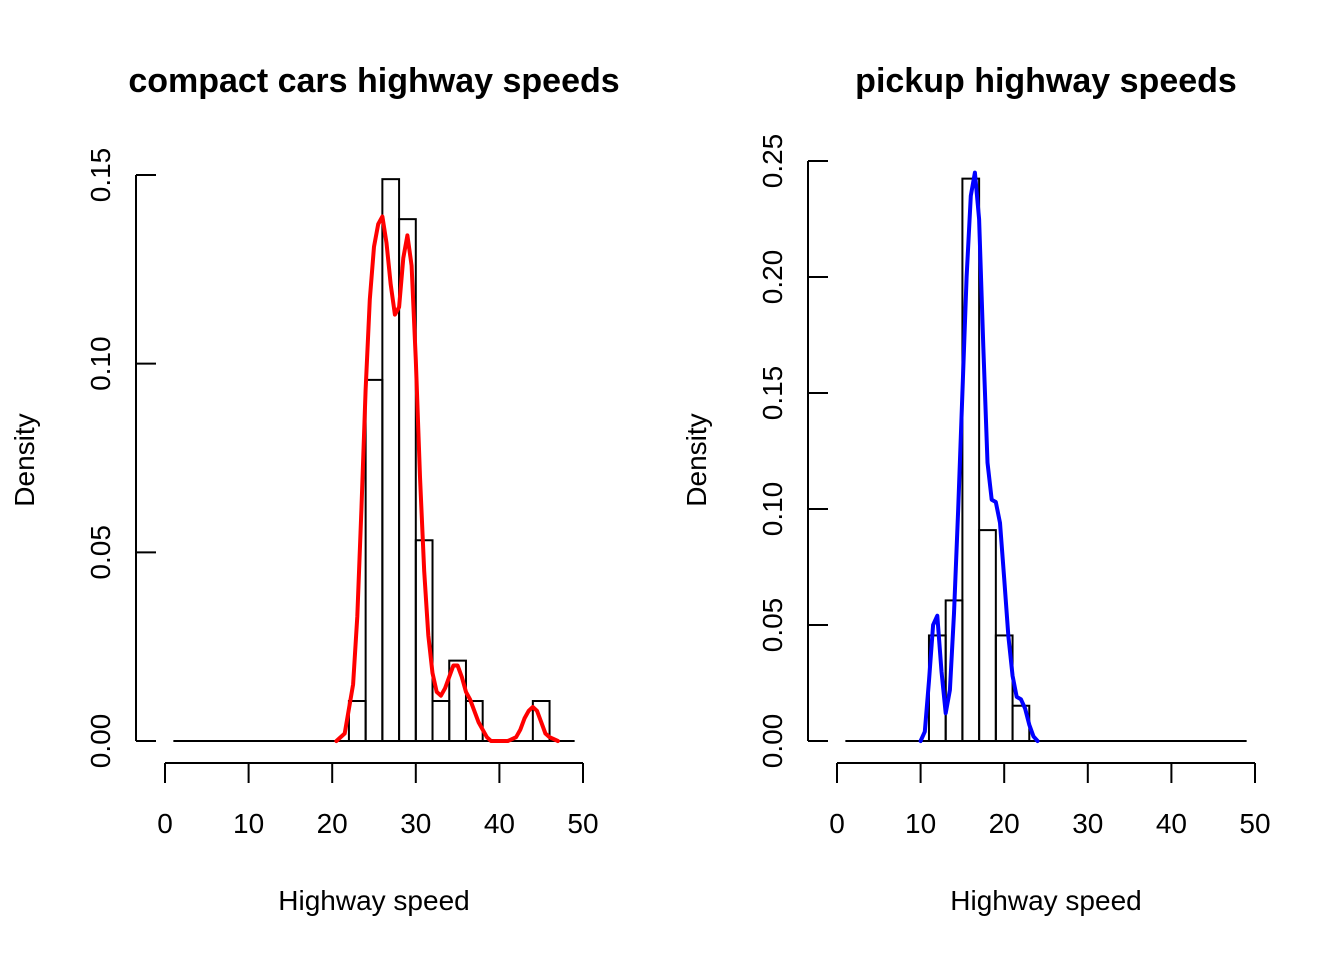 The width and height of the screenshot is (1344, 960). I want to click on chart-title: pickup highway speeds, so click(1046, 81).